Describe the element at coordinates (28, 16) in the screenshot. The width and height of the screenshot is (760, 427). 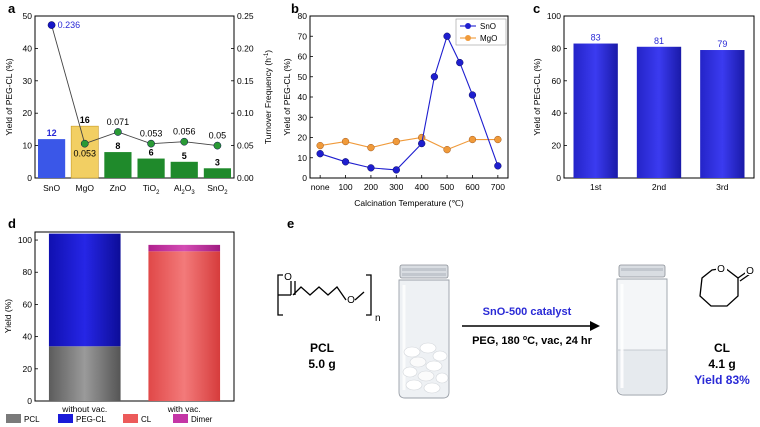
I see `panel-a-ytick-label: 50` at that location.